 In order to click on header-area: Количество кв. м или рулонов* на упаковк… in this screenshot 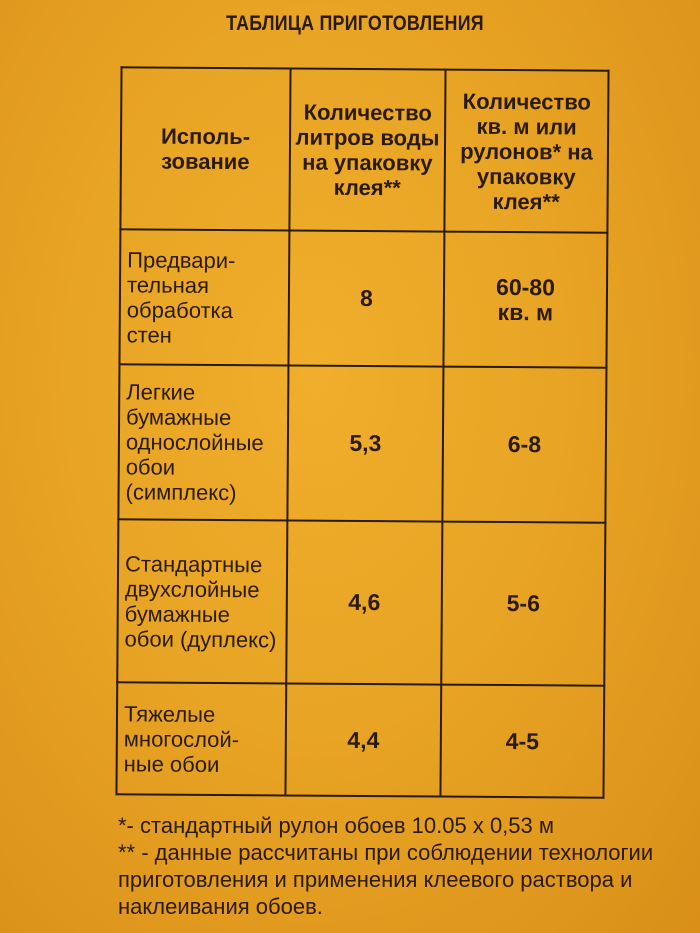, I will do `click(526, 151)`.